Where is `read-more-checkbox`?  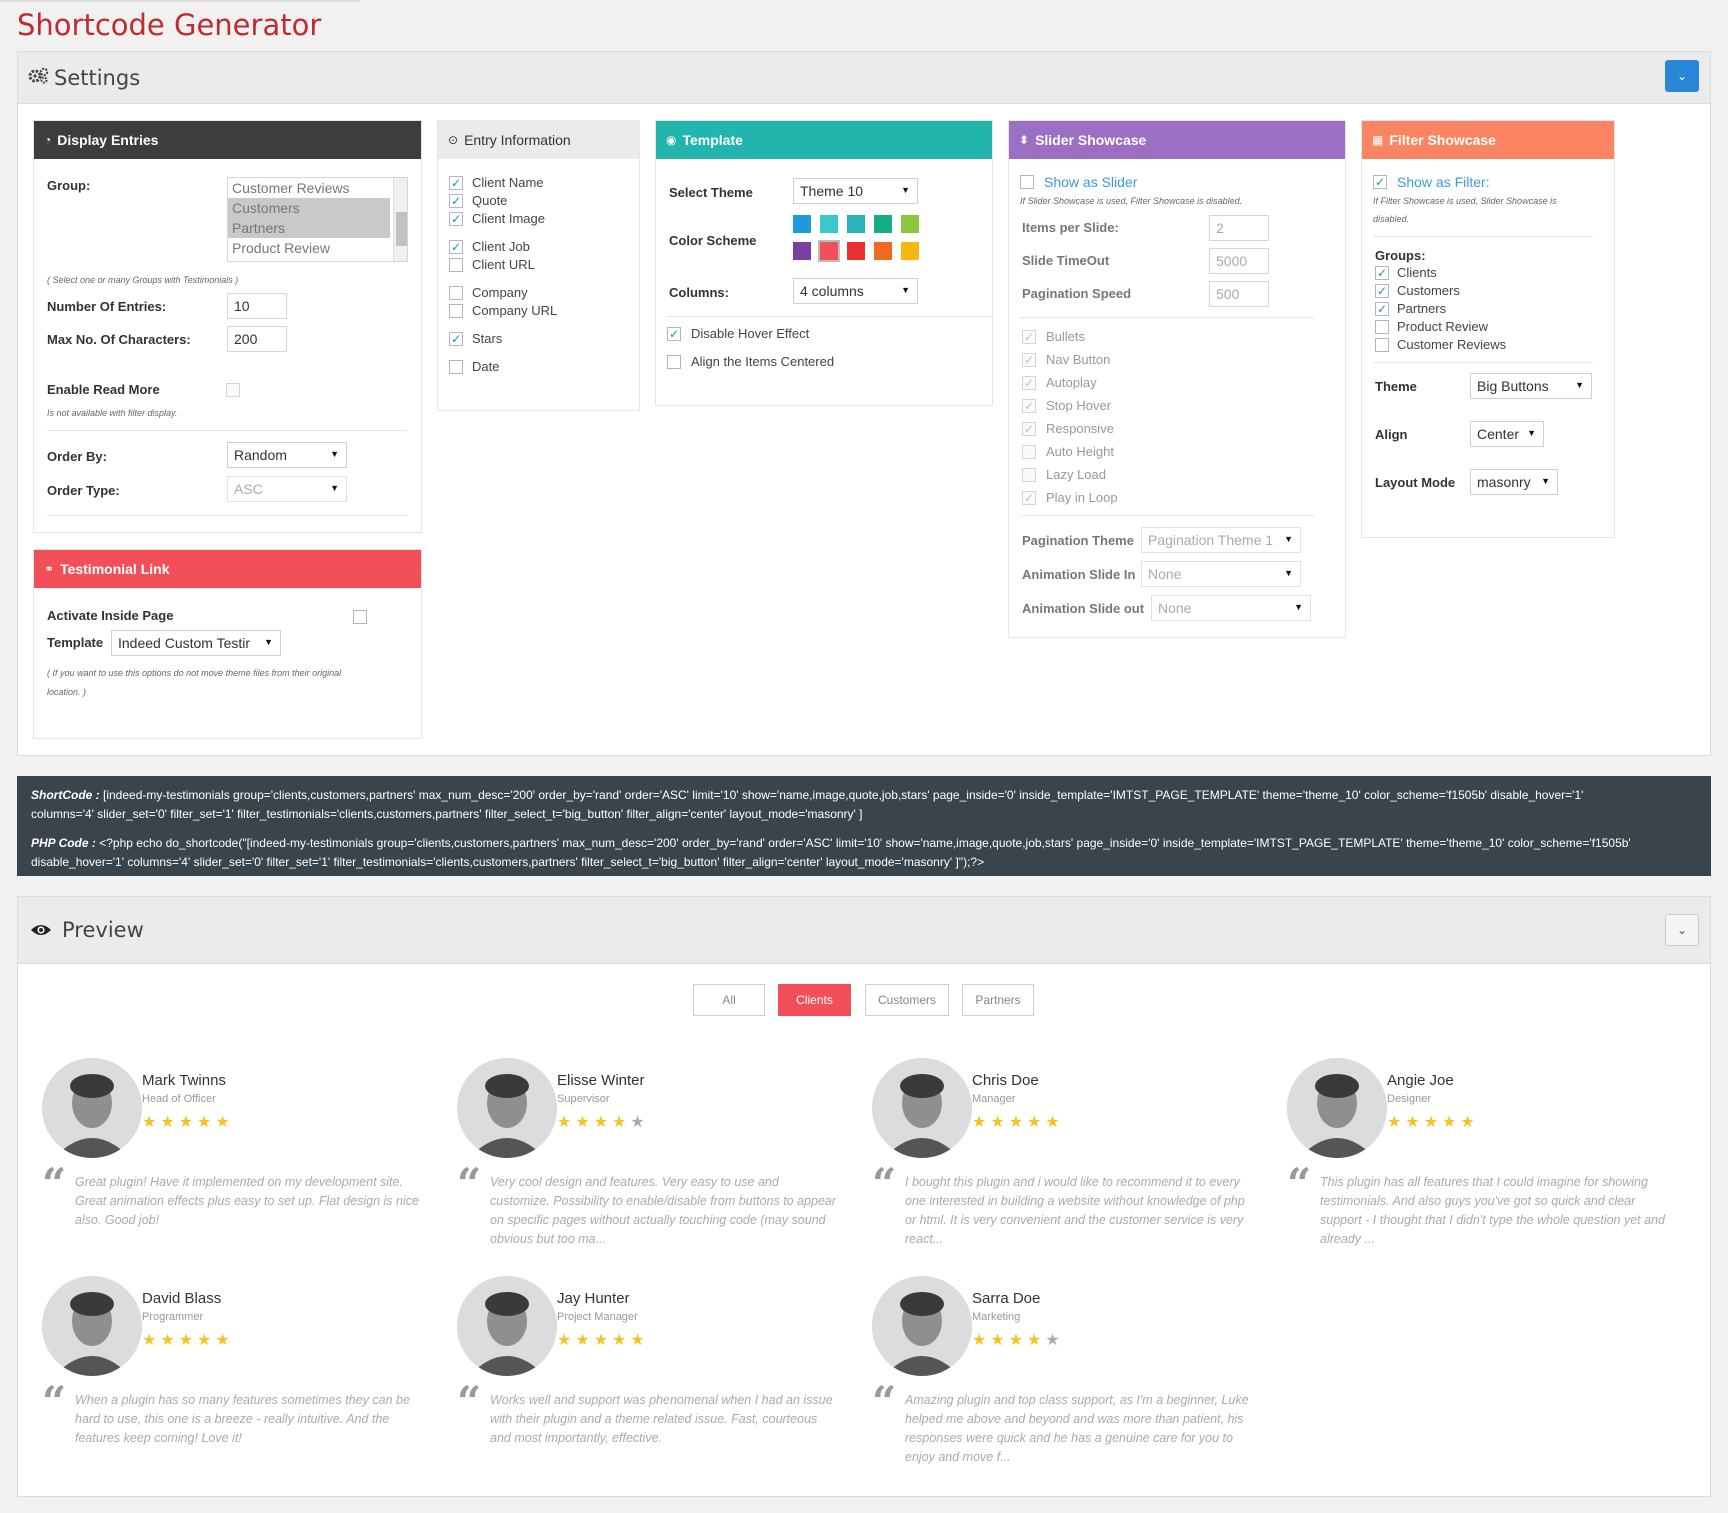 read-more-checkbox is located at coordinates (233, 390).